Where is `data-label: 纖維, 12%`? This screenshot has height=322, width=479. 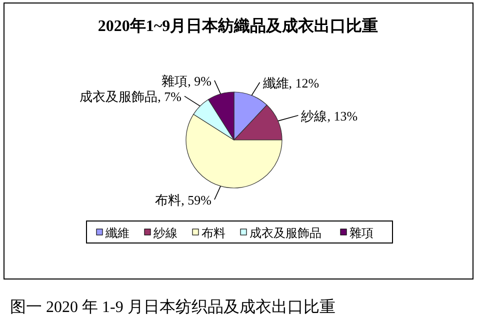 data-label: 纖維, 12% is located at coordinates (291, 82).